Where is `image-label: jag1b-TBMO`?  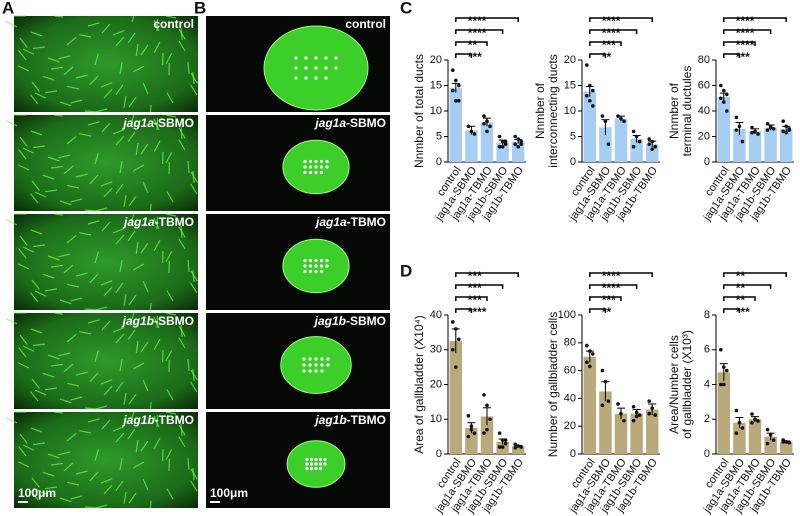
image-label: jag1b-TBMO is located at coordinates (157, 420).